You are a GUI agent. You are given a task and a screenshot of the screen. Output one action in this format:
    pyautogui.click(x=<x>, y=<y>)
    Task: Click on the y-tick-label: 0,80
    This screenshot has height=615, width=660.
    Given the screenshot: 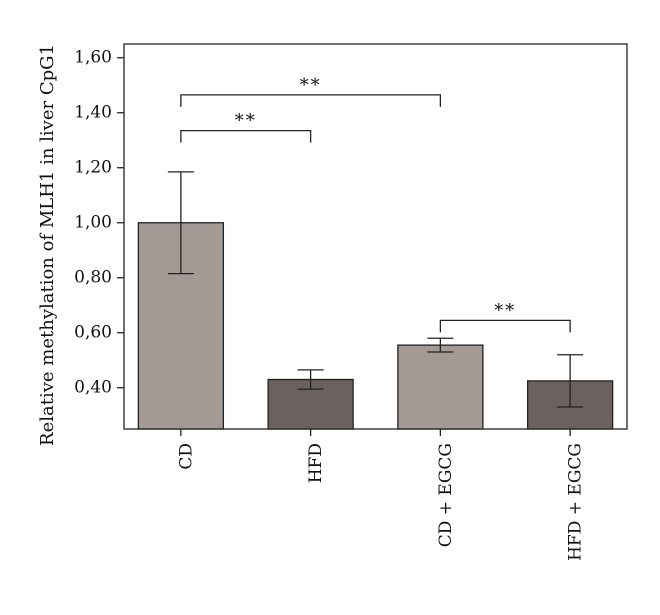 What is the action you would take?
    pyautogui.click(x=93, y=277)
    